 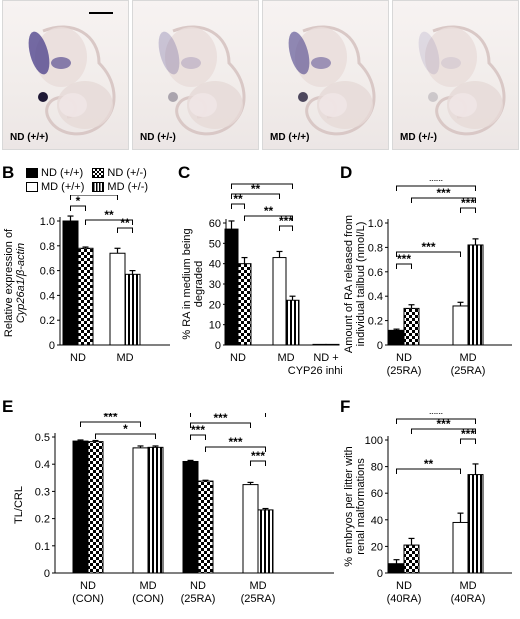 I want to click on x-group-label: ND +CYP26 inhibitor, so click(x=315, y=364).